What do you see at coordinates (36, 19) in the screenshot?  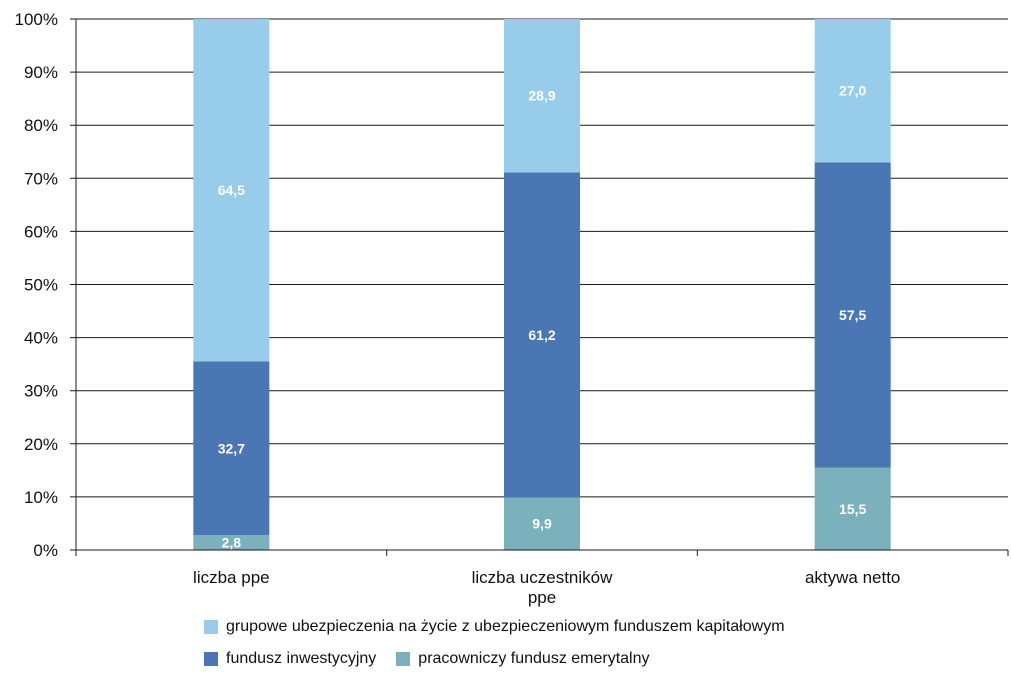 I see `y-tick-label: 100%` at bounding box center [36, 19].